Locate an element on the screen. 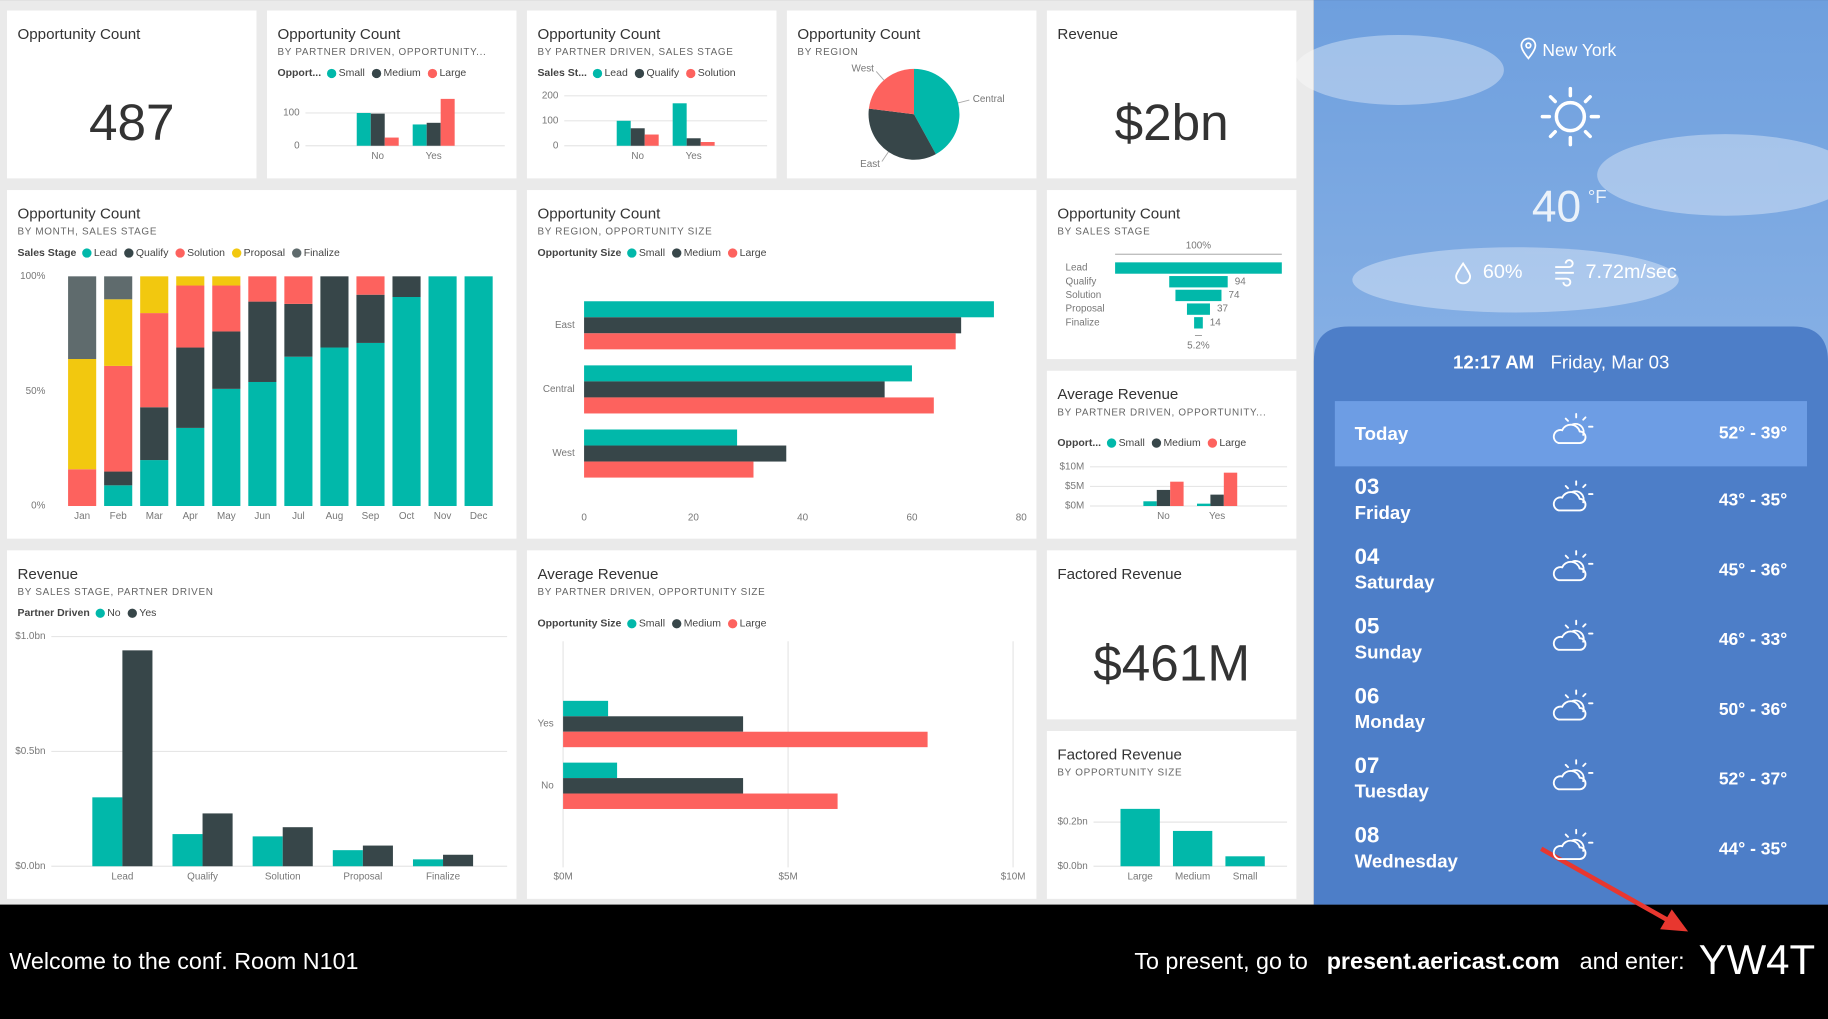 Image resolution: width=1828 pixels, height=1019 pixels. funnel-category: Qualify is located at coordinates (1081, 281).